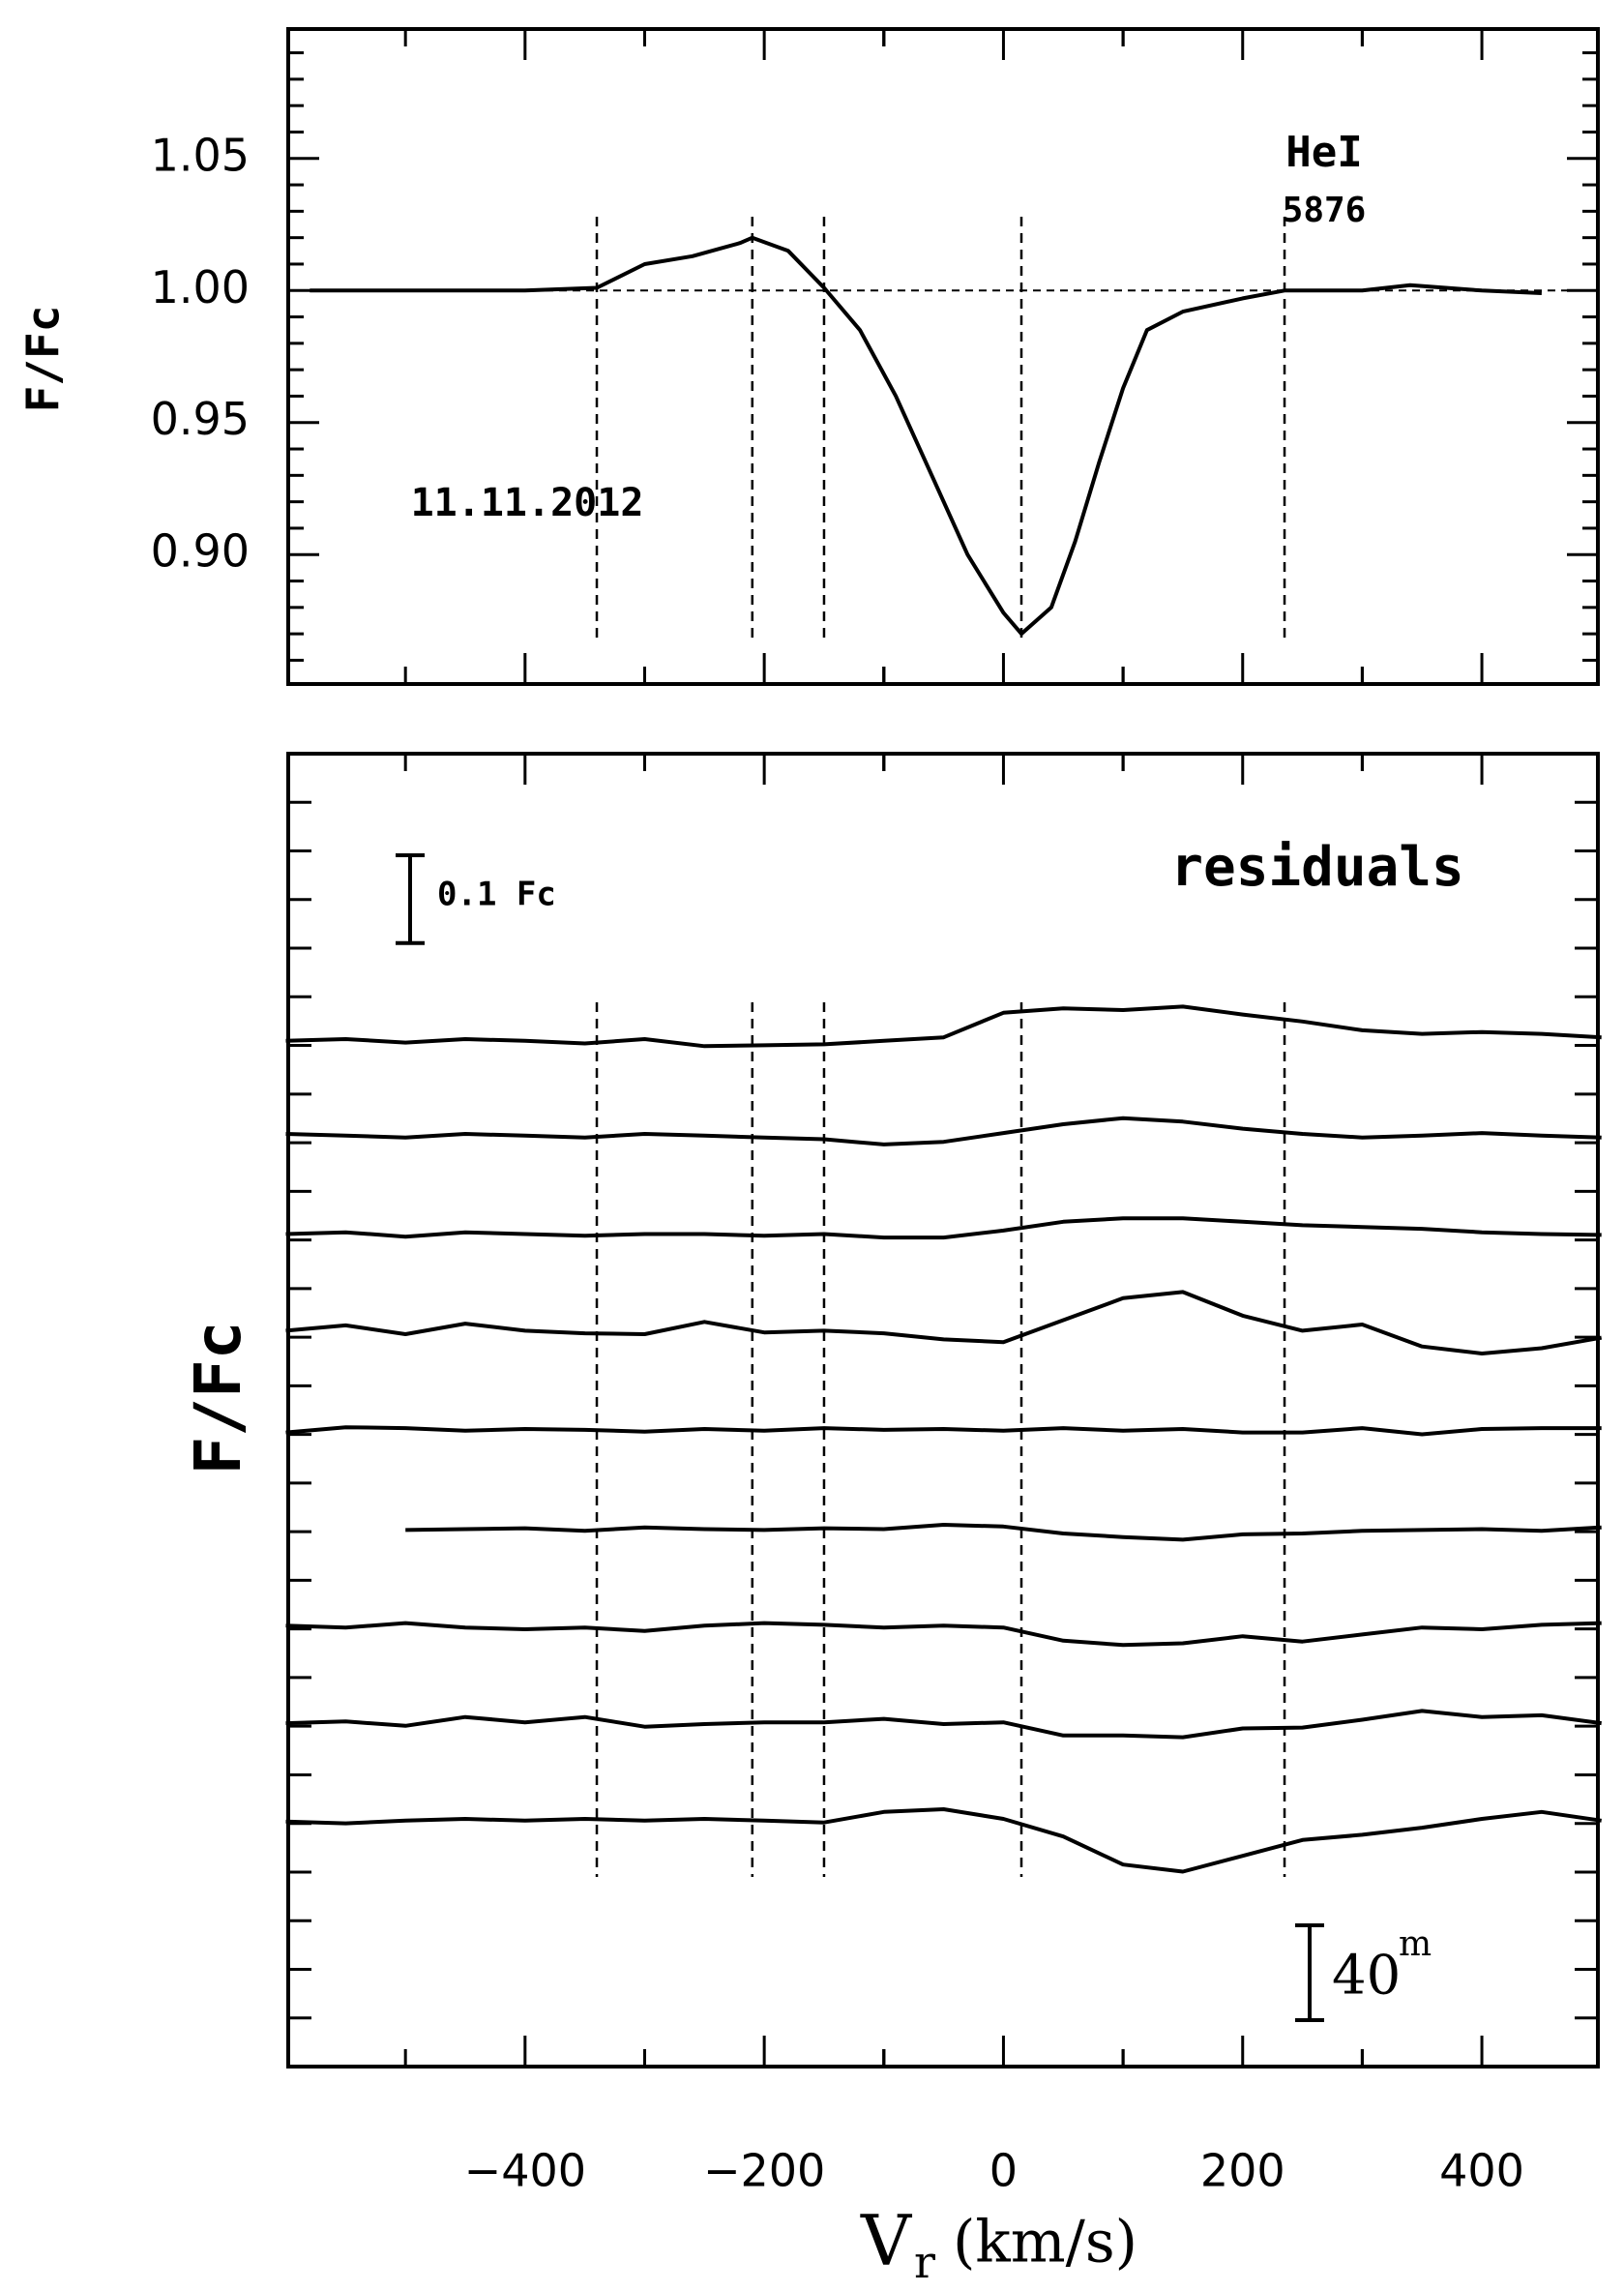 The height and width of the screenshot is (2292, 1624). Describe the element at coordinates (200, 419) in the screenshot. I see `y-tick-label: 0.95` at that location.